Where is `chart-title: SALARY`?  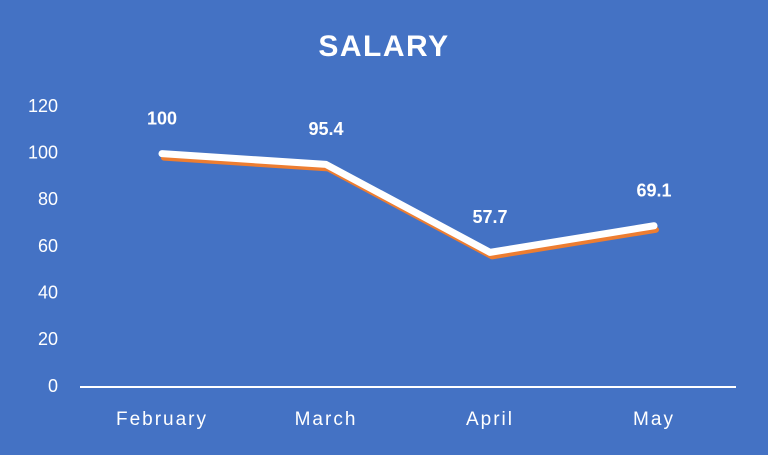 chart-title: SALARY is located at coordinates (383, 46).